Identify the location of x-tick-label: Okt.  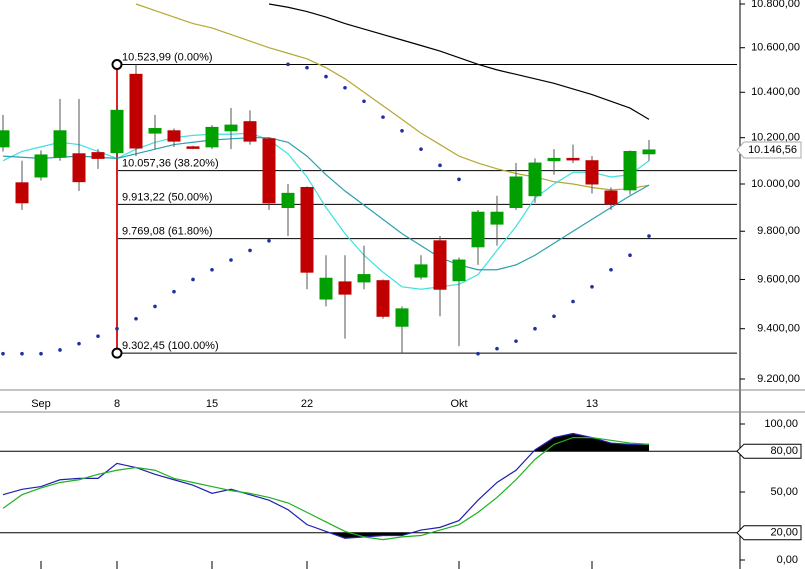
(458, 404).